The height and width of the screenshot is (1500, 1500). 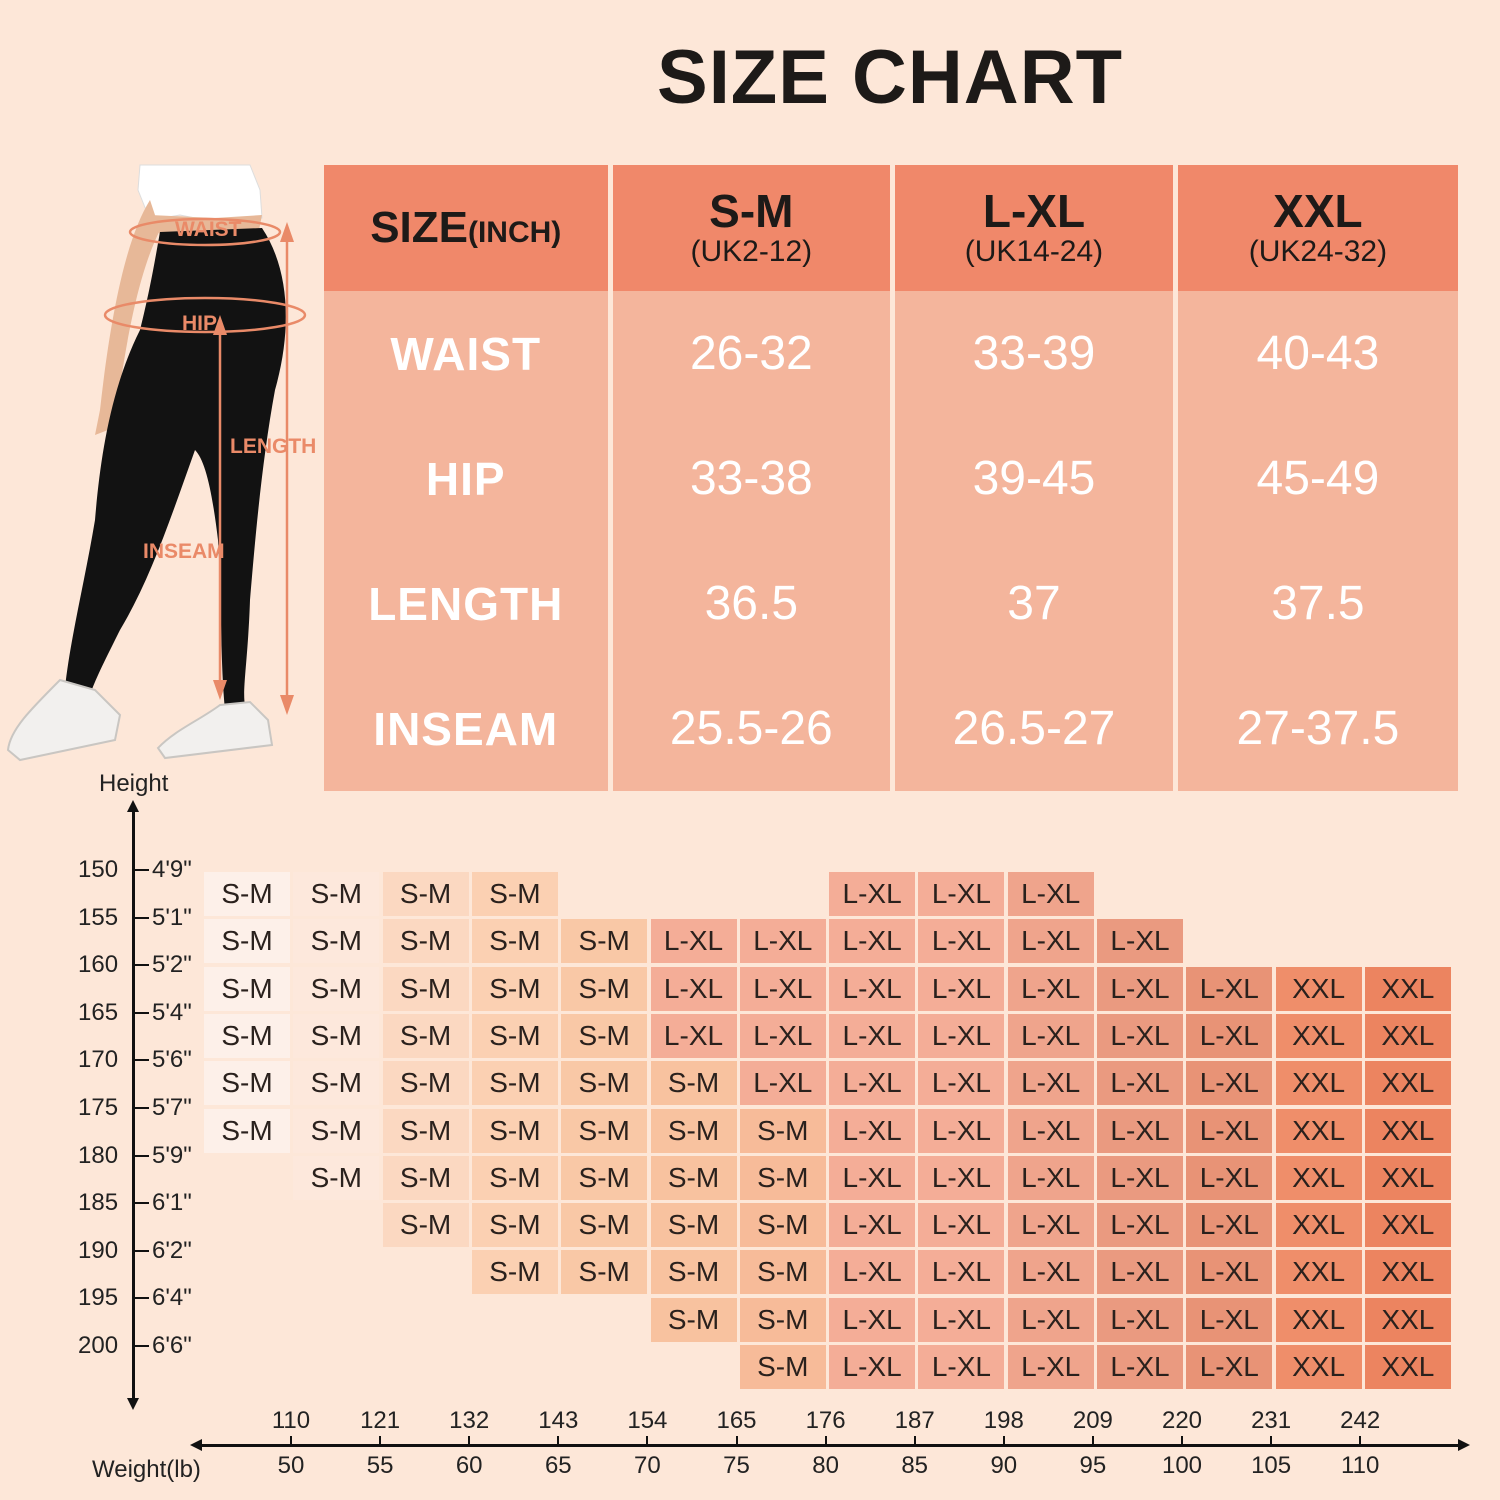 I want to click on size-uk: (UK2-12), so click(x=751, y=251).